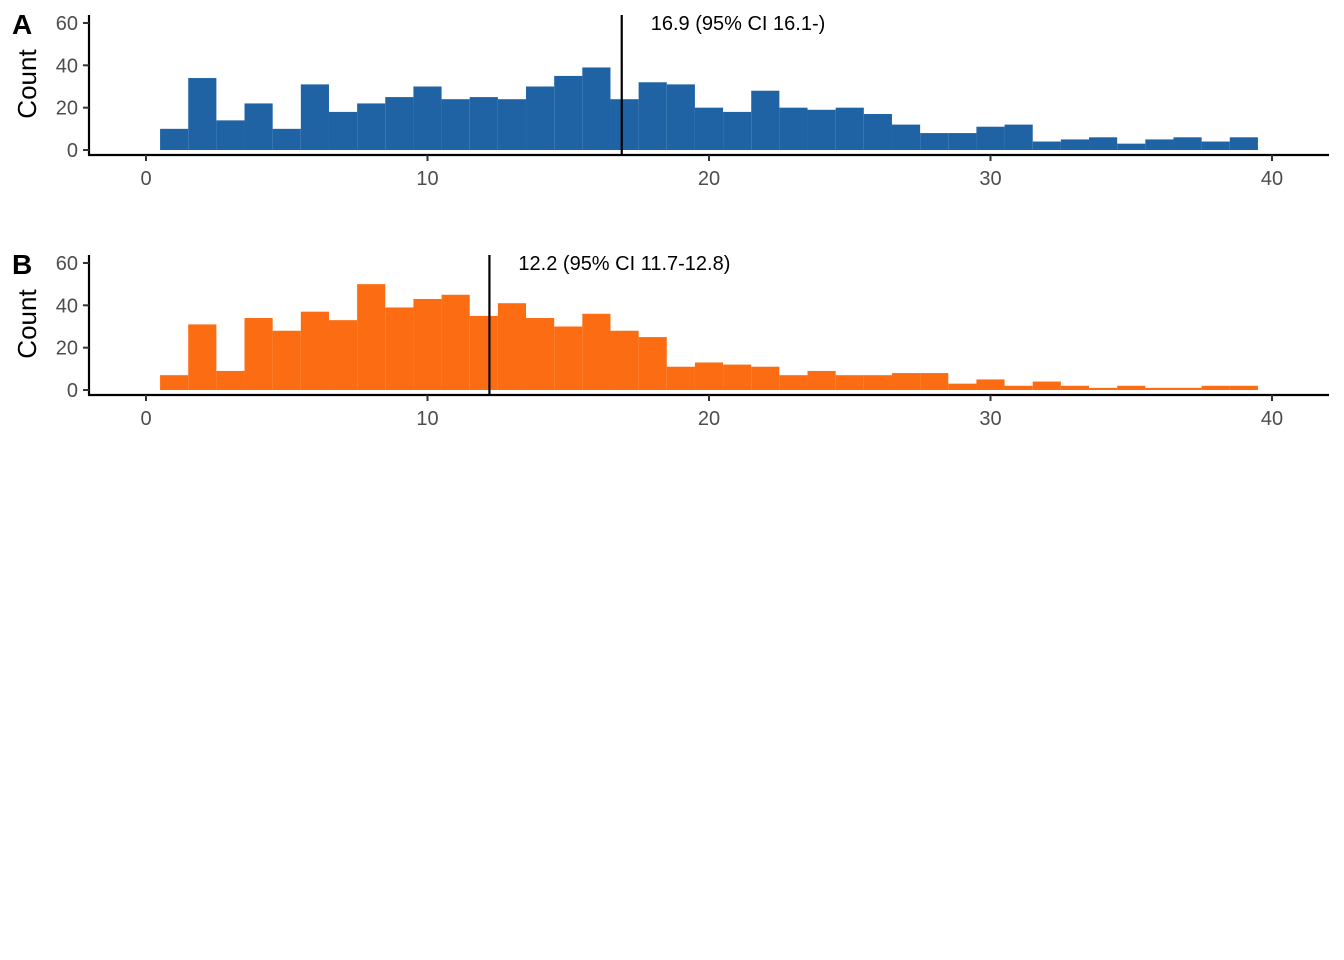  I want to click on panel-a-median-annotation: 16.9 (95% CI 16.1-), so click(738, 24).